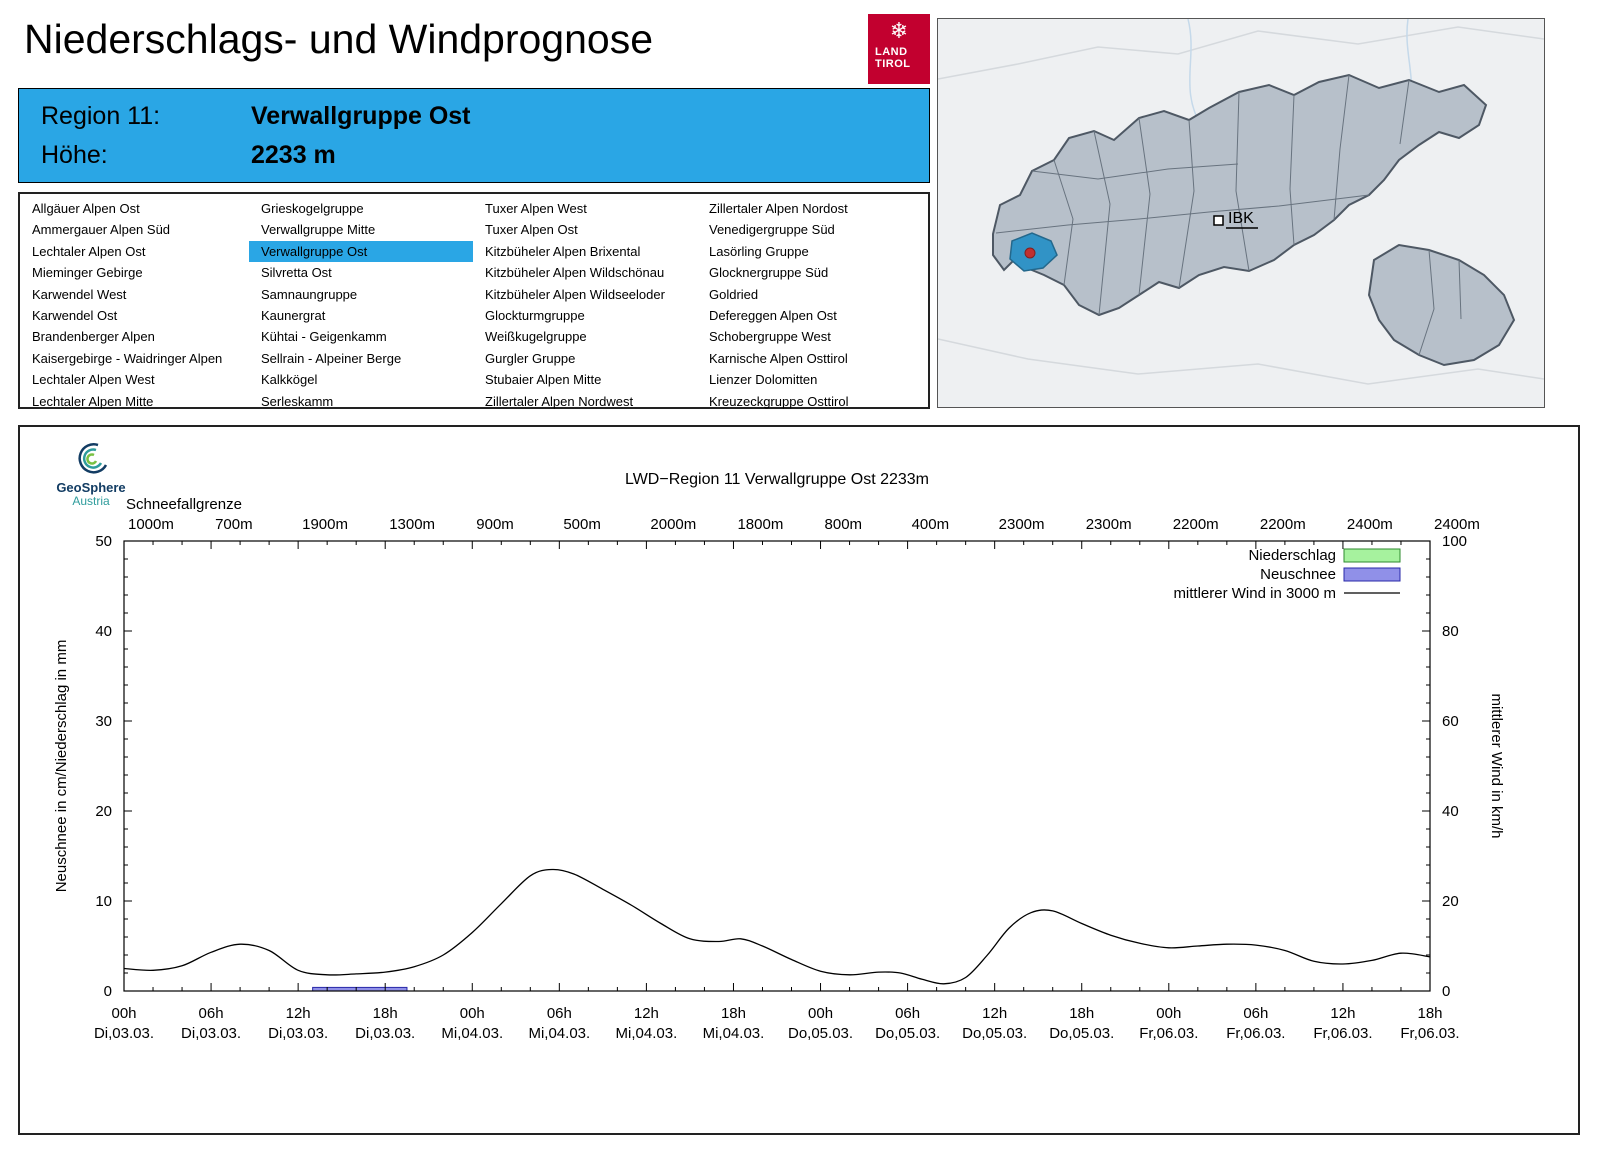  What do you see at coordinates (151, 524) in the screenshot?
I see `snowline-value: 1000m` at bounding box center [151, 524].